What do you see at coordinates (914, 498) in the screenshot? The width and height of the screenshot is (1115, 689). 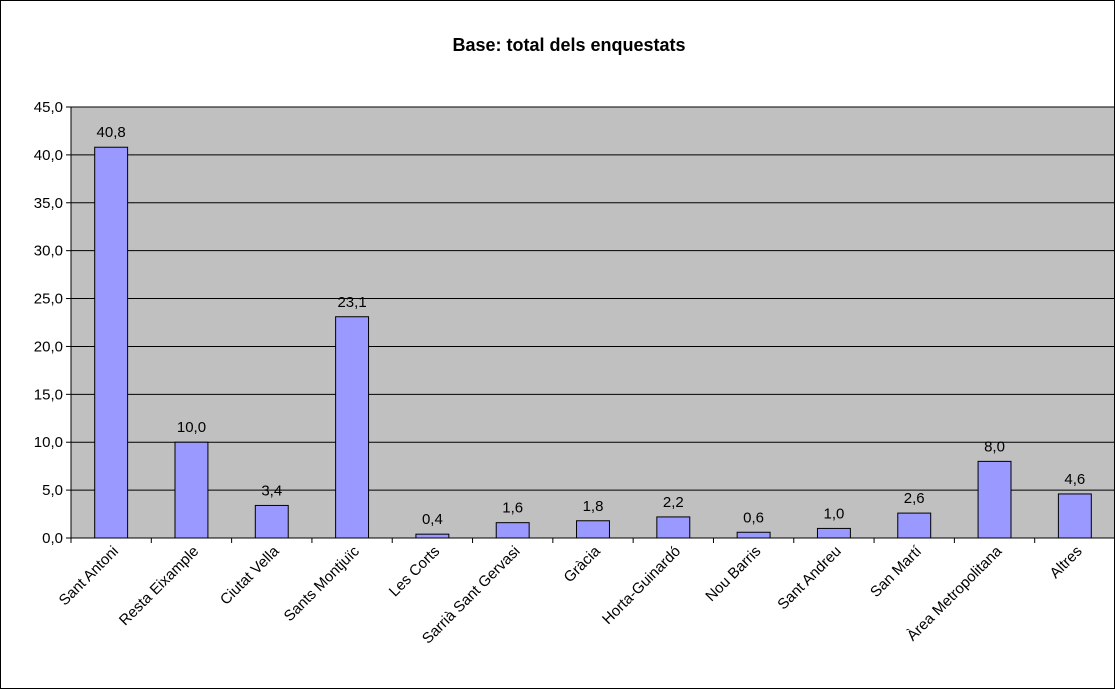 I see `data-label: 2,6` at bounding box center [914, 498].